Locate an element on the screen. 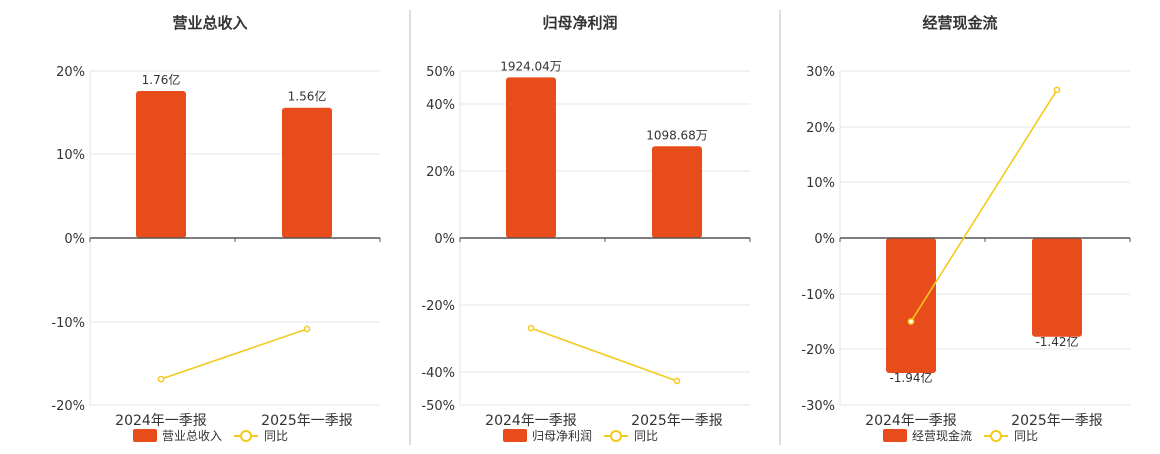 This screenshot has height=454, width=1160. bar-data-label: 1924.04万 is located at coordinates (531, 66).